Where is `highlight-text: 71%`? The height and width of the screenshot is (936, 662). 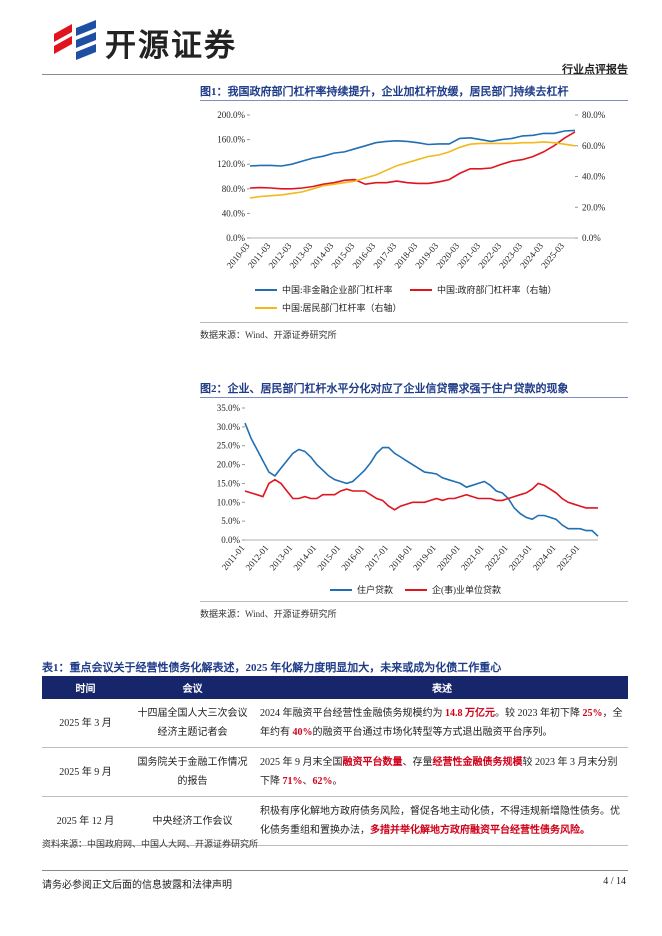 highlight-text: 71% is located at coordinates (292, 781).